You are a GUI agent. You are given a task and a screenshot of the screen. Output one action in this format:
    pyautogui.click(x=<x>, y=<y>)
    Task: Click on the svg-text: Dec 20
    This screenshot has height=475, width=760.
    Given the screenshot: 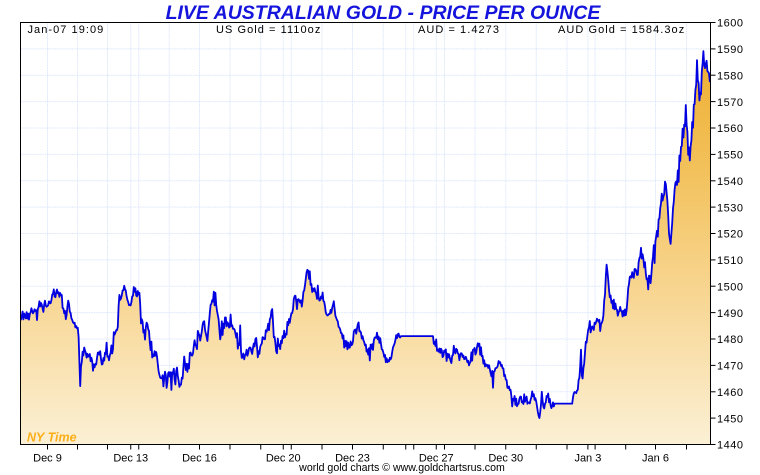 What is the action you would take?
    pyautogui.click(x=283, y=459)
    